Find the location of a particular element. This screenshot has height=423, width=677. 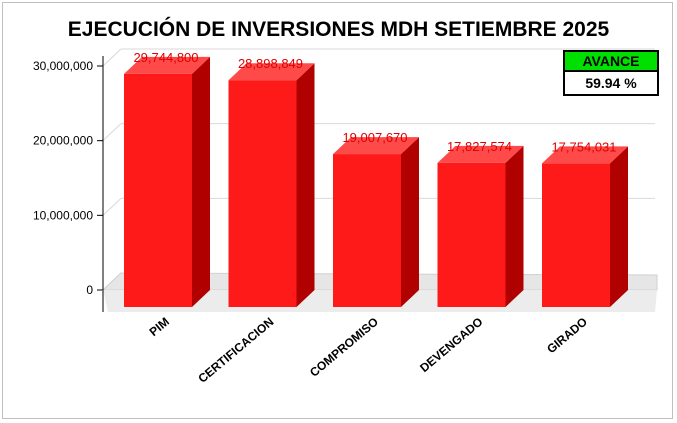

y-tick-label: 10,000,000 is located at coordinates (63, 215).